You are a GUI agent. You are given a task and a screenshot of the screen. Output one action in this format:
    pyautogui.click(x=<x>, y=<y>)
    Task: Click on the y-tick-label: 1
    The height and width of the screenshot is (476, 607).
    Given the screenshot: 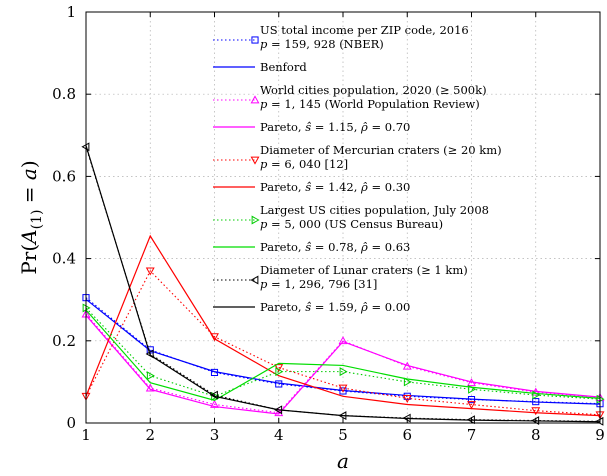 What is the action you would take?
    pyautogui.click(x=71, y=12)
    